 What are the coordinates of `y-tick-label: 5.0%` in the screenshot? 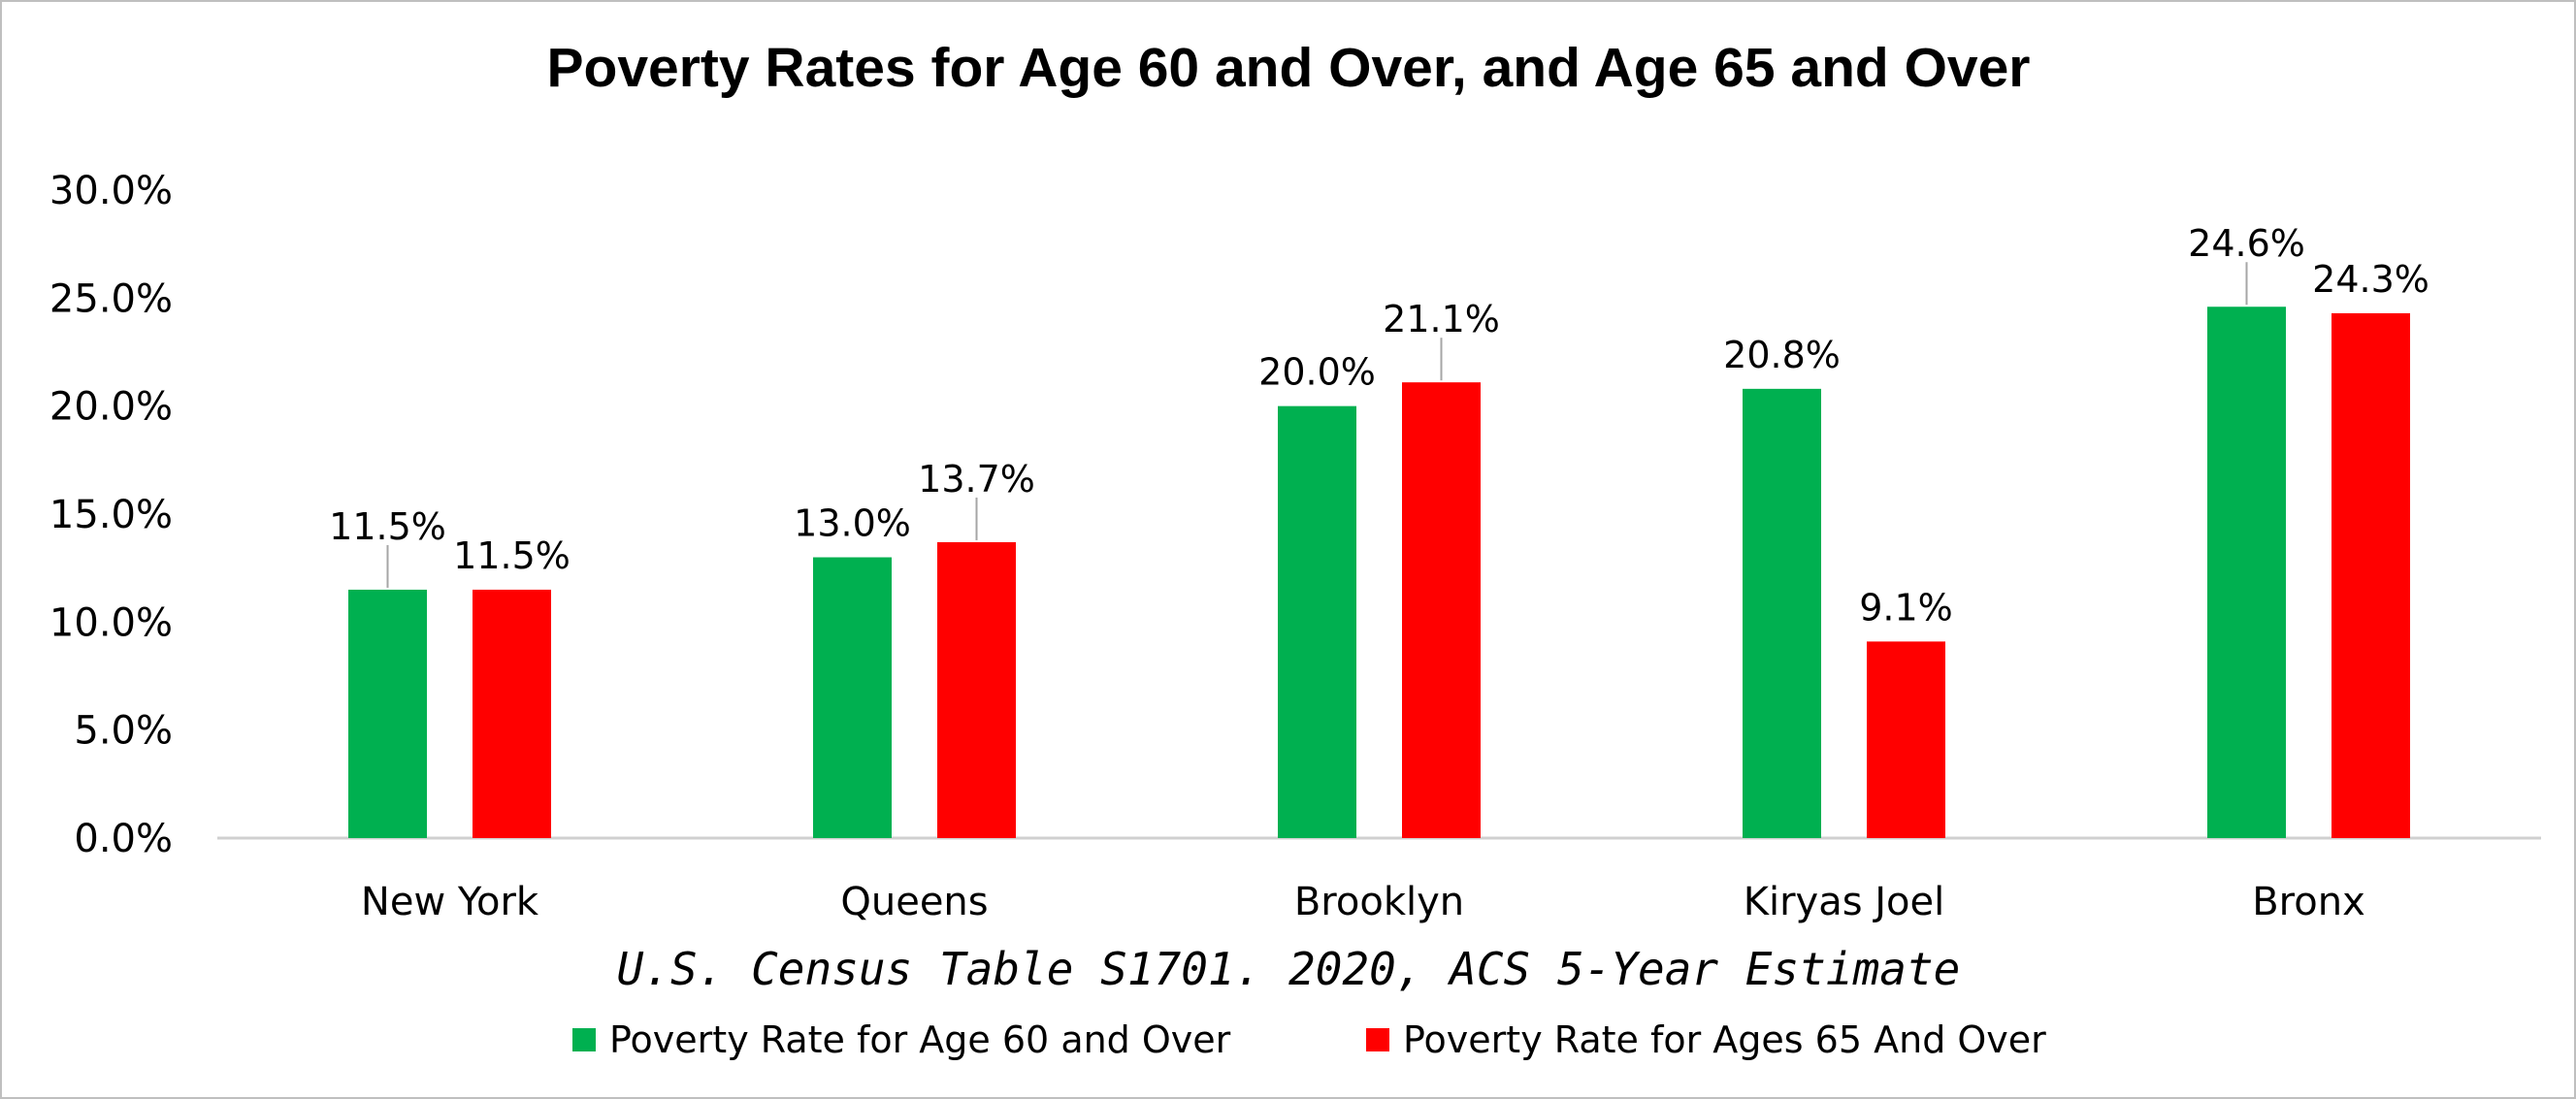 It's located at (123, 731).